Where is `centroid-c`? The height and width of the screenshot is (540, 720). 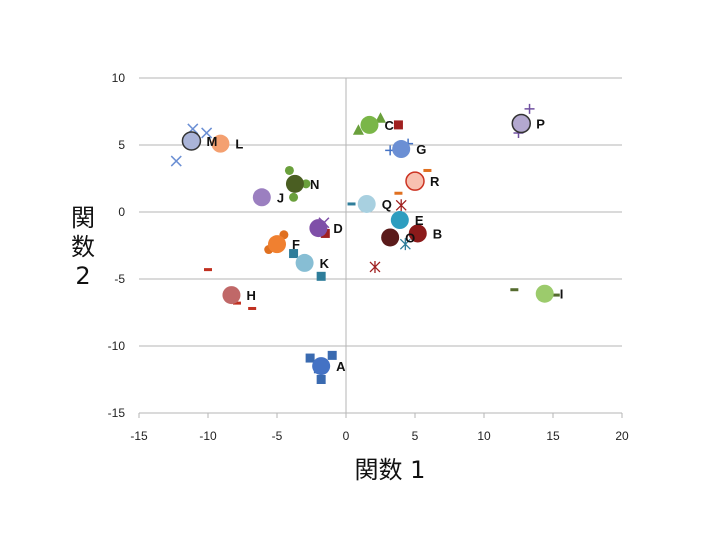 centroid-c is located at coordinates (369, 124).